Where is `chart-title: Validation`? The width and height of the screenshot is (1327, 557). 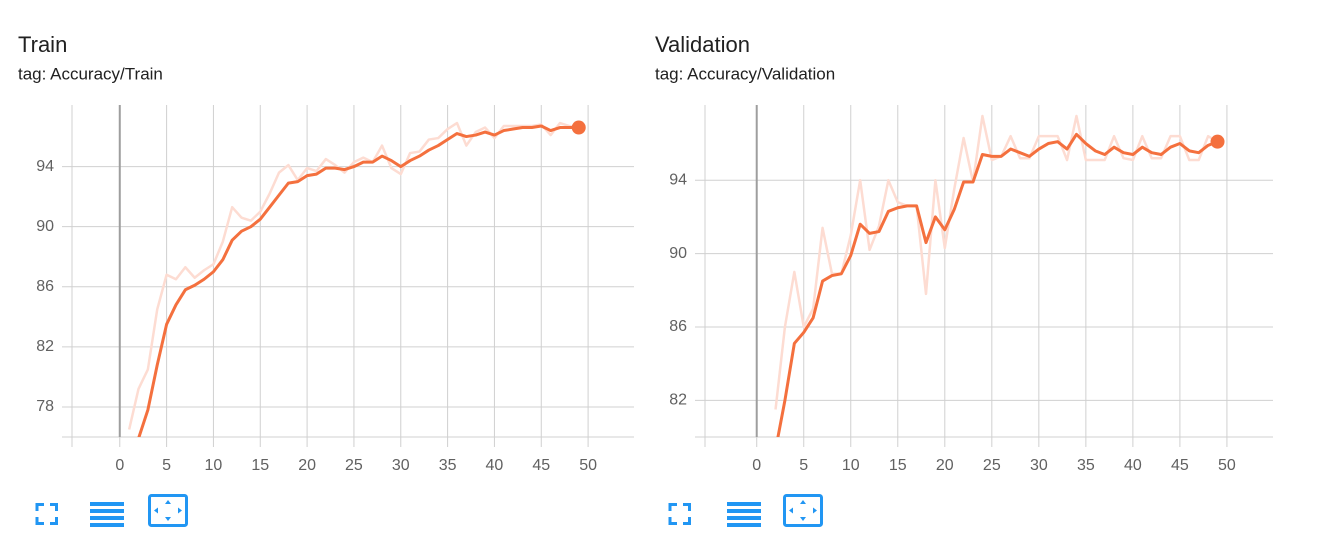 chart-title: Validation is located at coordinates (702, 44).